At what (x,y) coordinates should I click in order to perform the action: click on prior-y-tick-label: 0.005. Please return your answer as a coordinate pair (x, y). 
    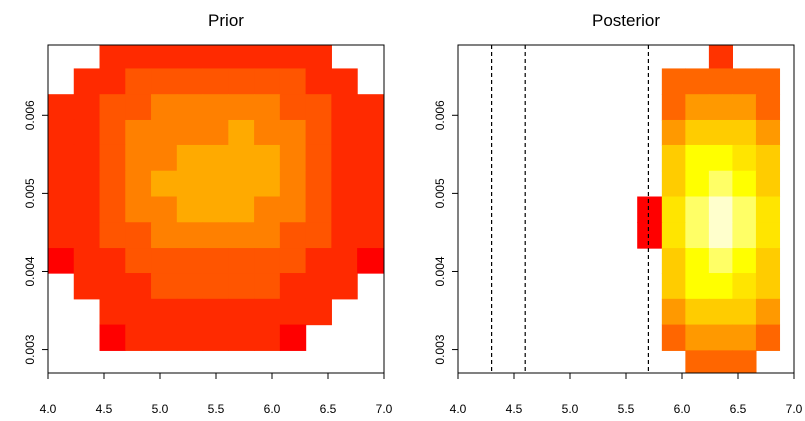
    Looking at the image, I should click on (30, 193).